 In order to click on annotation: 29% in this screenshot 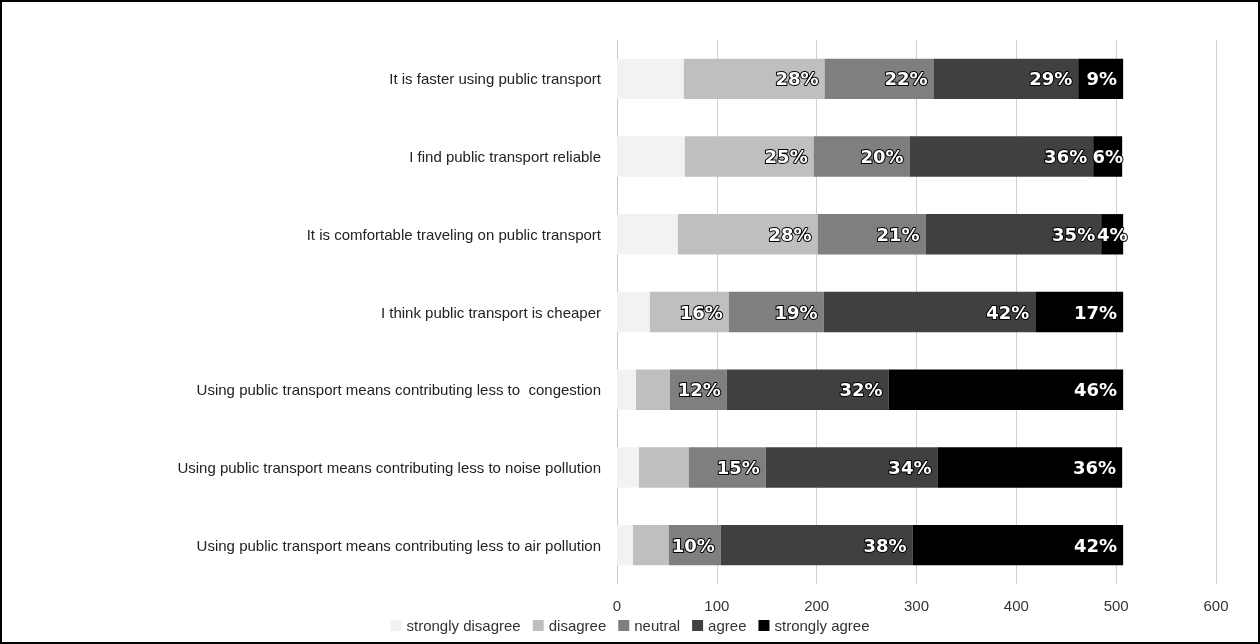, I will do `click(1051, 79)`.